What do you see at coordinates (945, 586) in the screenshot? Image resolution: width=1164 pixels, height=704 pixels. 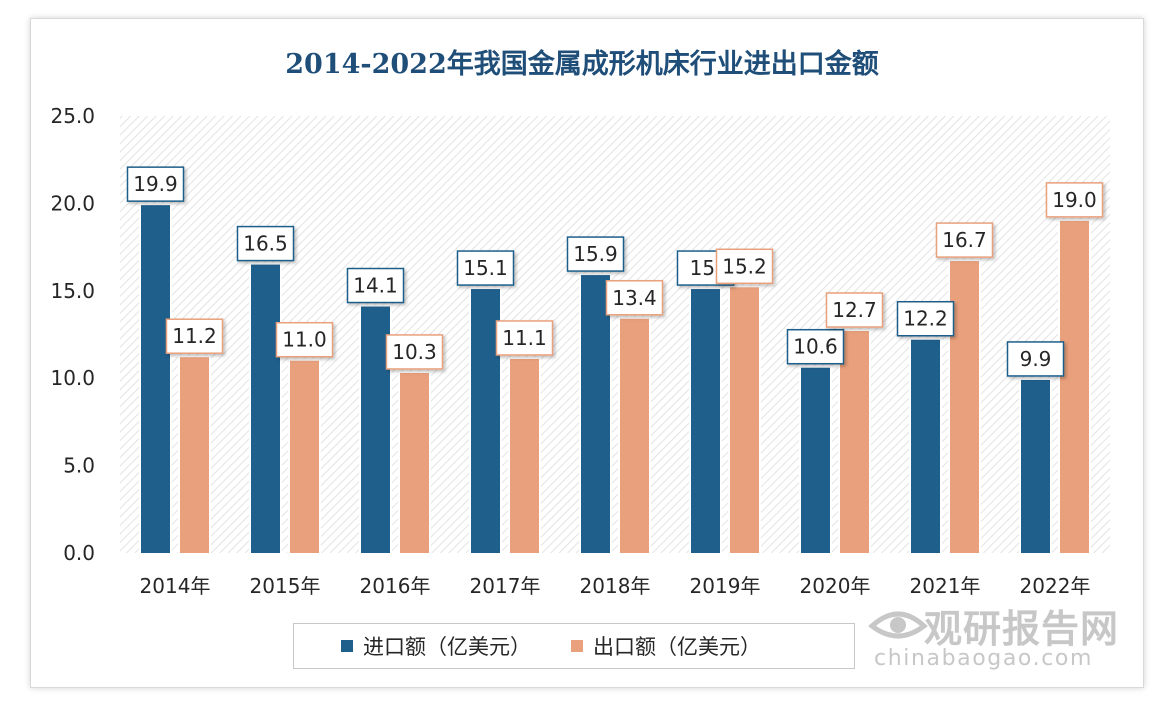 I see `x-tick-label: 2021年` at bounding box center [945, 586].